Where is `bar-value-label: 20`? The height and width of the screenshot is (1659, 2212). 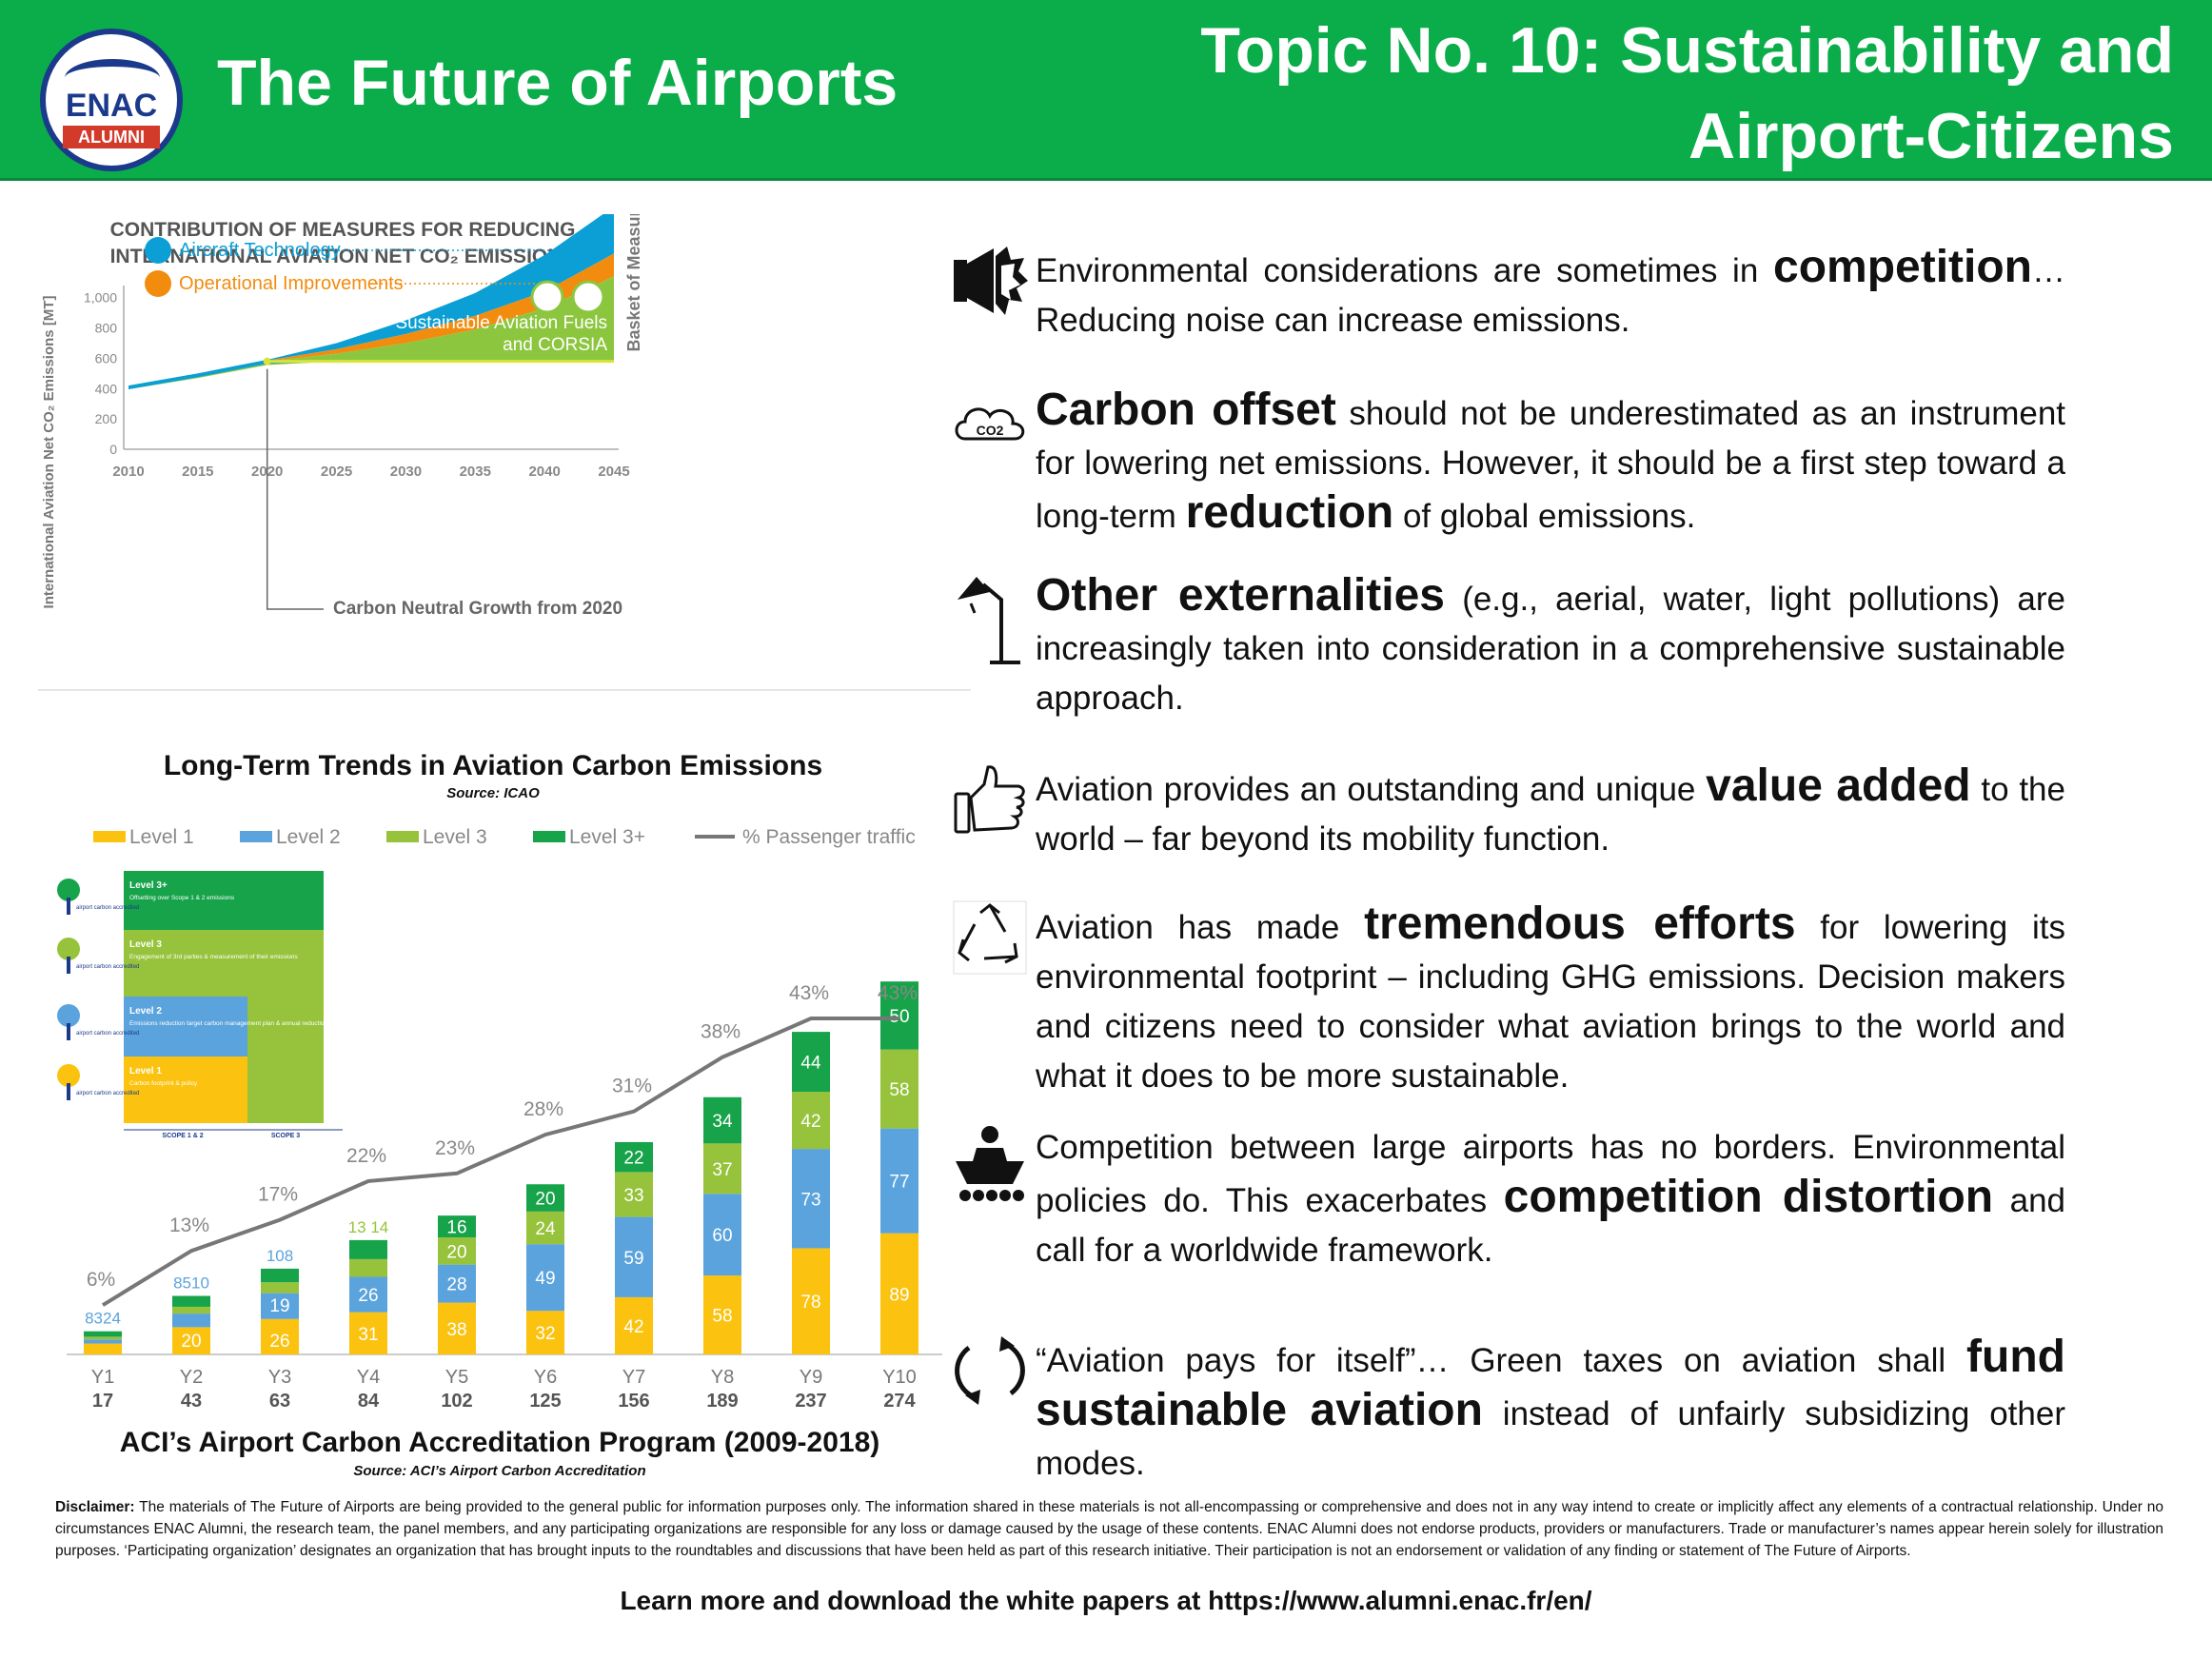 bar-value-label: 20 is located at coordinates (456, 1252).